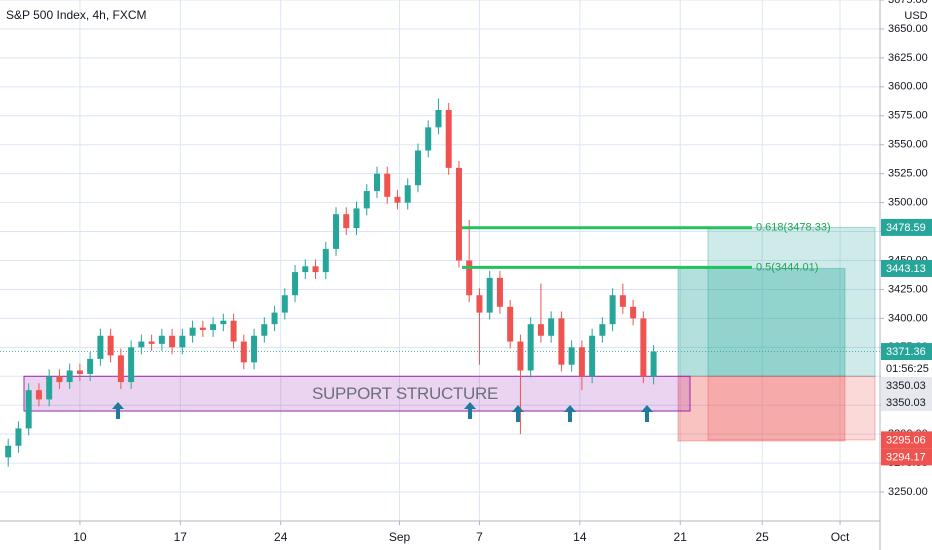 Image resolution: width=932 pixels, height=550 pixels. Describe the element at coordinates (908, 3) in the screenshot. I see `y-tick-label: 3675.00` at that location.